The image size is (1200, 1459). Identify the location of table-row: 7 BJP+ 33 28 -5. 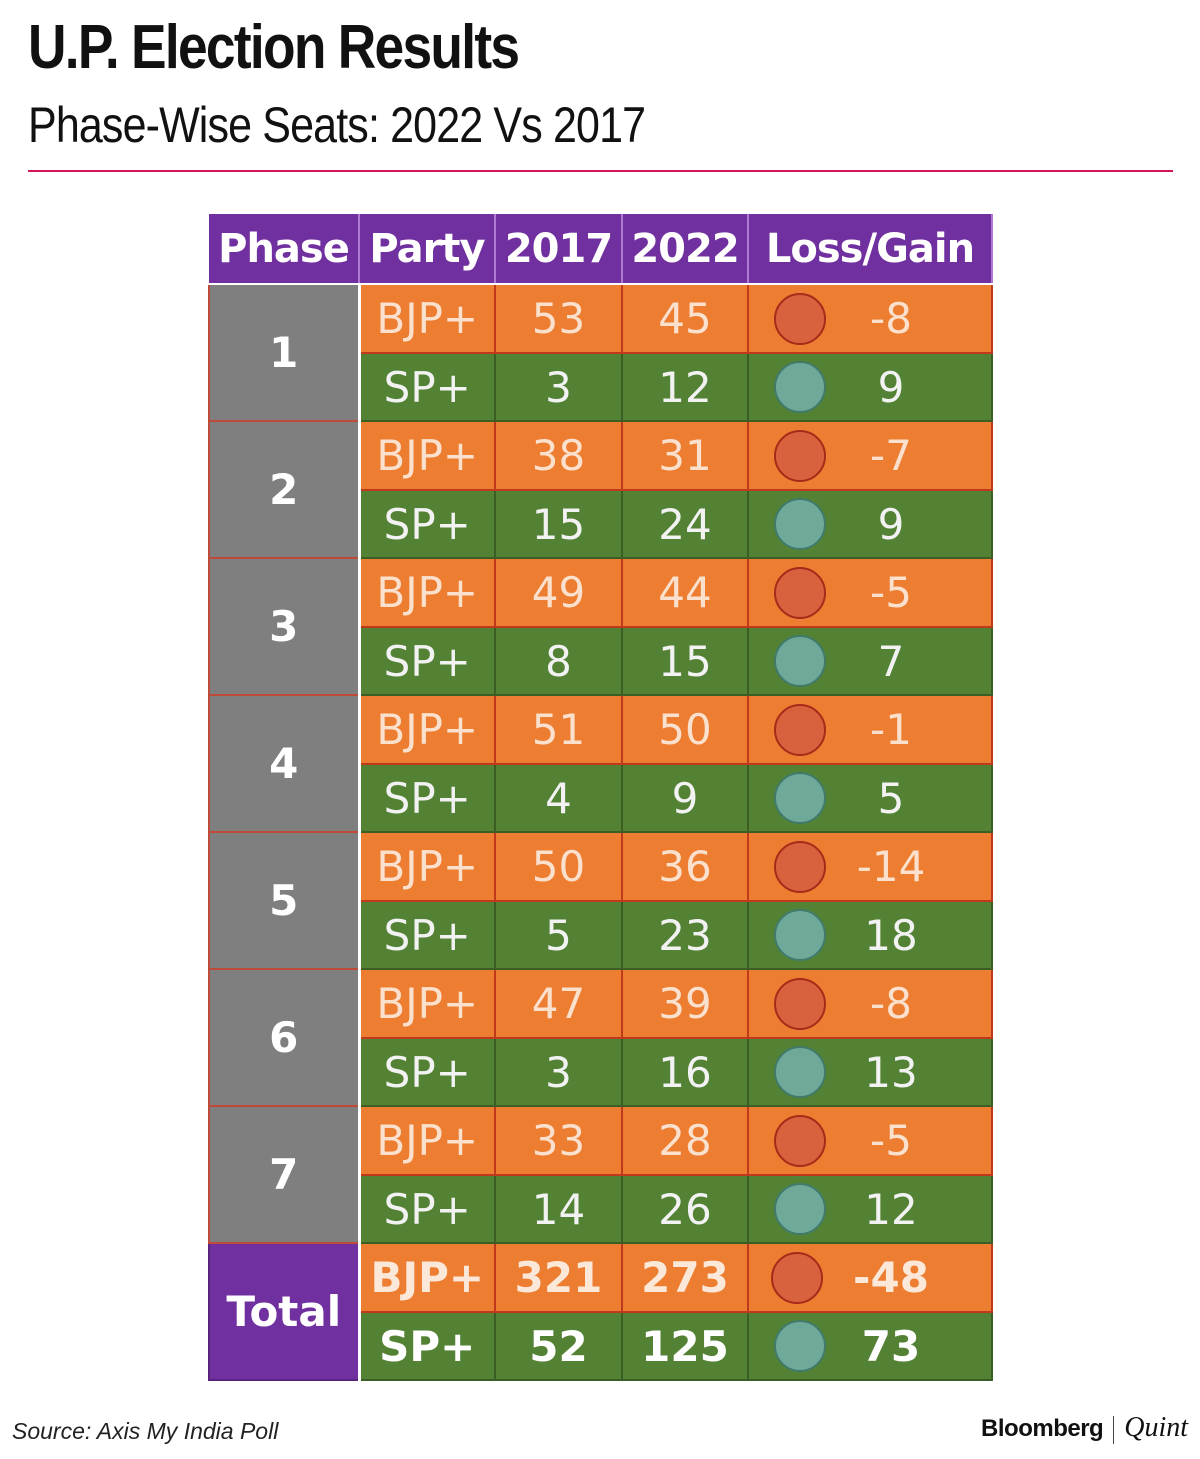
(600, 1174).